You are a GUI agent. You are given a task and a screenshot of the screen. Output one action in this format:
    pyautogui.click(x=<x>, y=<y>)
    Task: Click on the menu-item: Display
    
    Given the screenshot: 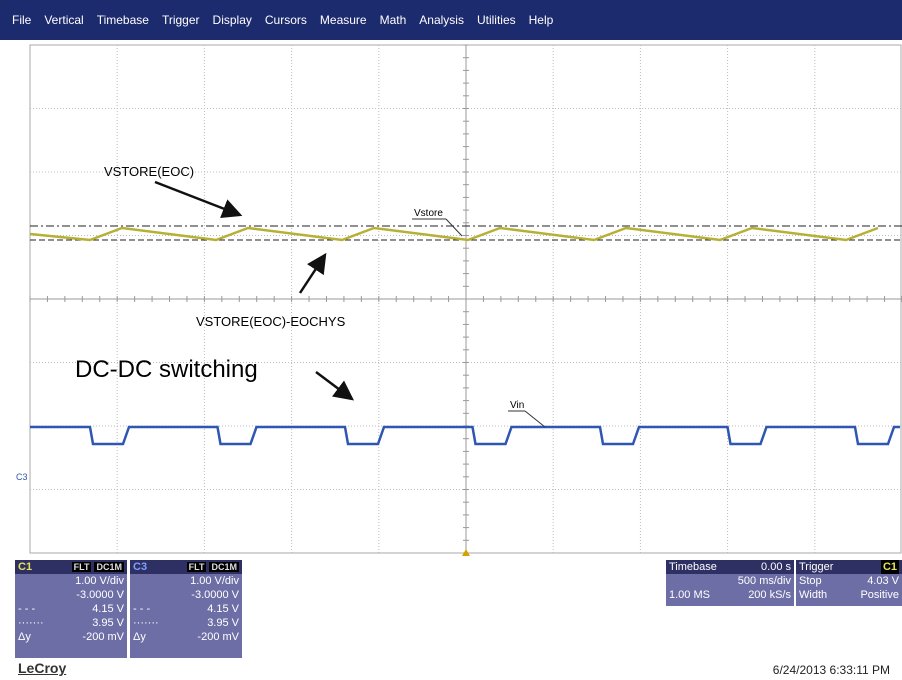 What is the action you would take?
    pyautogui.click(x=232, y=20)
    